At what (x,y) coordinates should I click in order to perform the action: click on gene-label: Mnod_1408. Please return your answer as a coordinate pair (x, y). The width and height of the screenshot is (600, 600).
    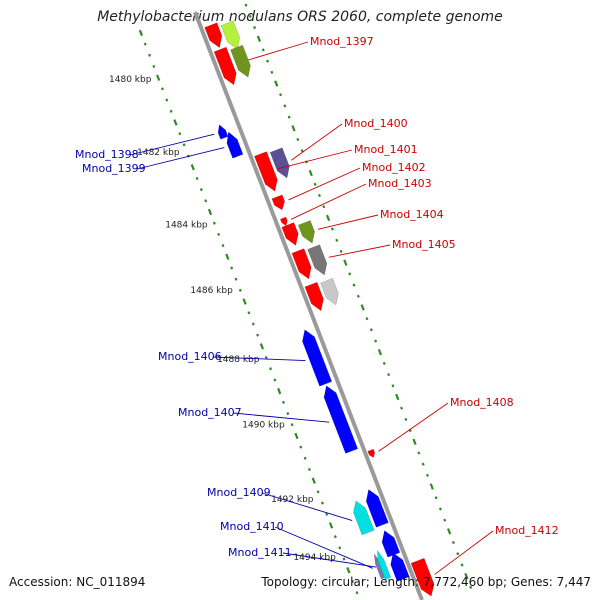
    Looking at the image, I should click on (482, 402).